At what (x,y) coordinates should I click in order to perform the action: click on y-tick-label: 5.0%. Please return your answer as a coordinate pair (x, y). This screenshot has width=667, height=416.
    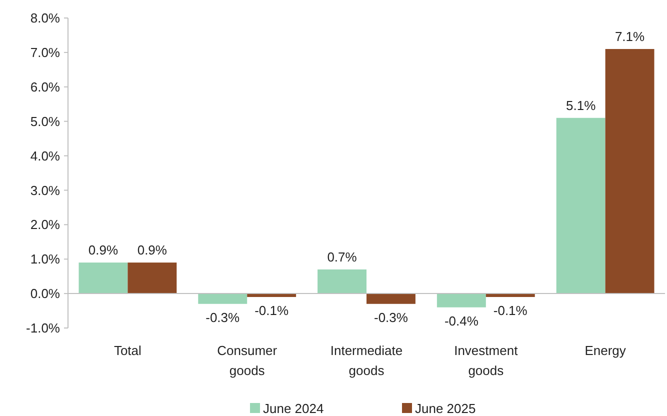
    Looking at the image, I should click on (45, 121).